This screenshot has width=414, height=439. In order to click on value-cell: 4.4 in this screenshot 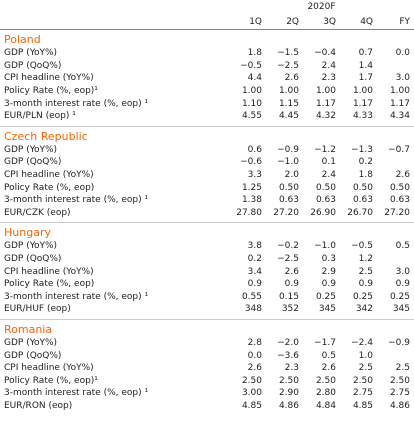, I will do `click(254, 78)`.